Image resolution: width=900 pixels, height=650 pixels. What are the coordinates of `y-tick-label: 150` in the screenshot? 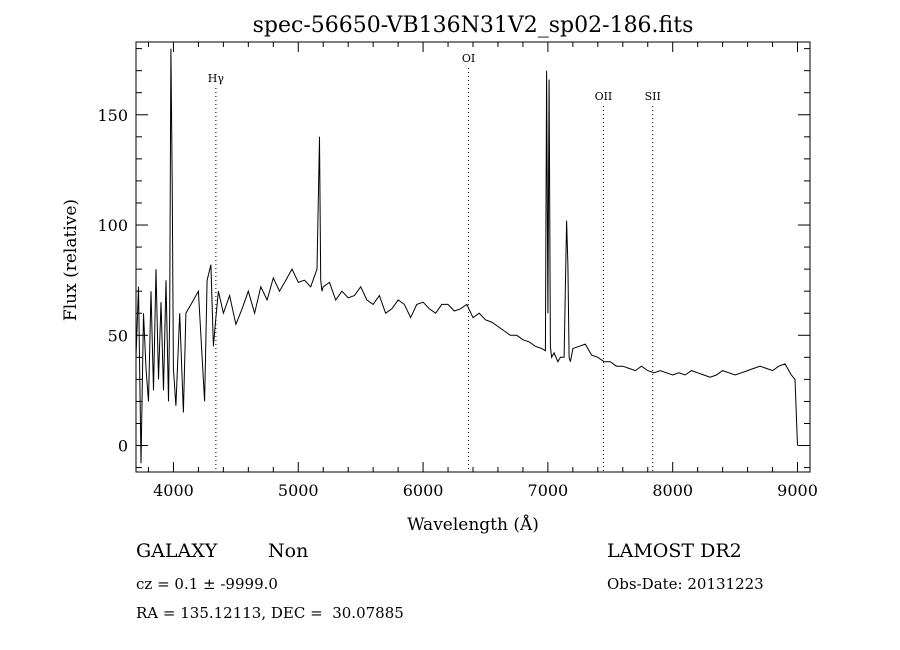 It's located at (112, 115).